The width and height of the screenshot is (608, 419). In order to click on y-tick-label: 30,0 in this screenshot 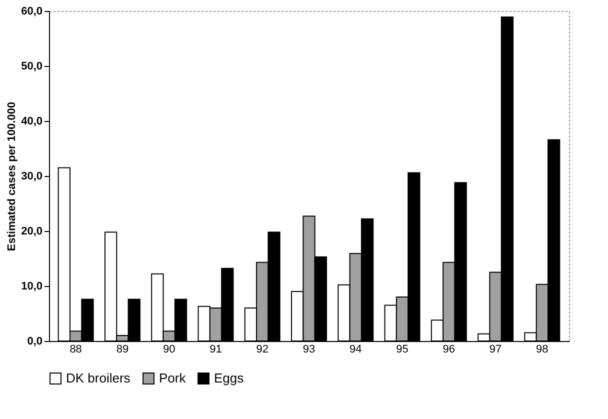, I will do `click(31, 176)`.